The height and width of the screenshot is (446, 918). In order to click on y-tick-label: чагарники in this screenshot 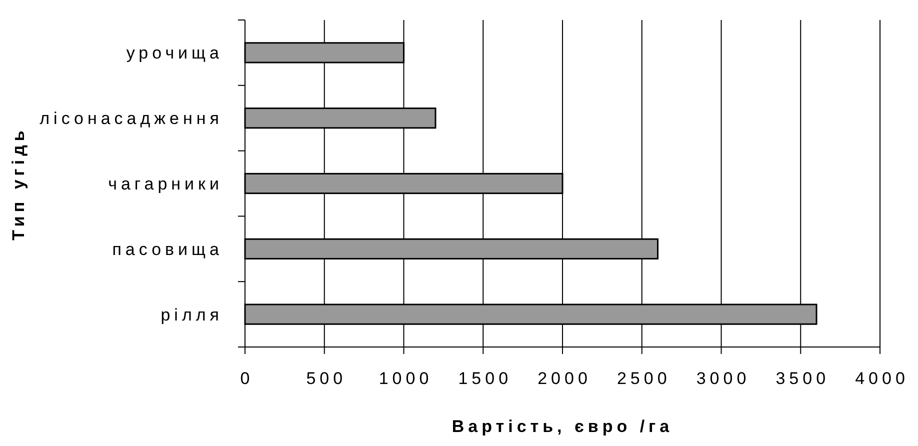, I will do `click(165, 184)`.